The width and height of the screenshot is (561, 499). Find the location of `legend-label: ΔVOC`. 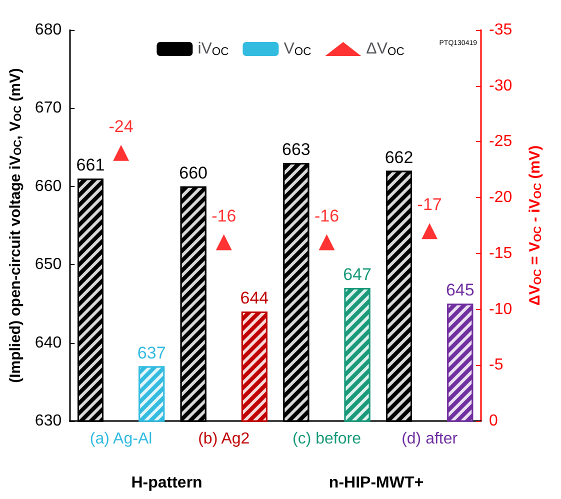

legend-label: ΔVOC is located at coordinates (385, 49).